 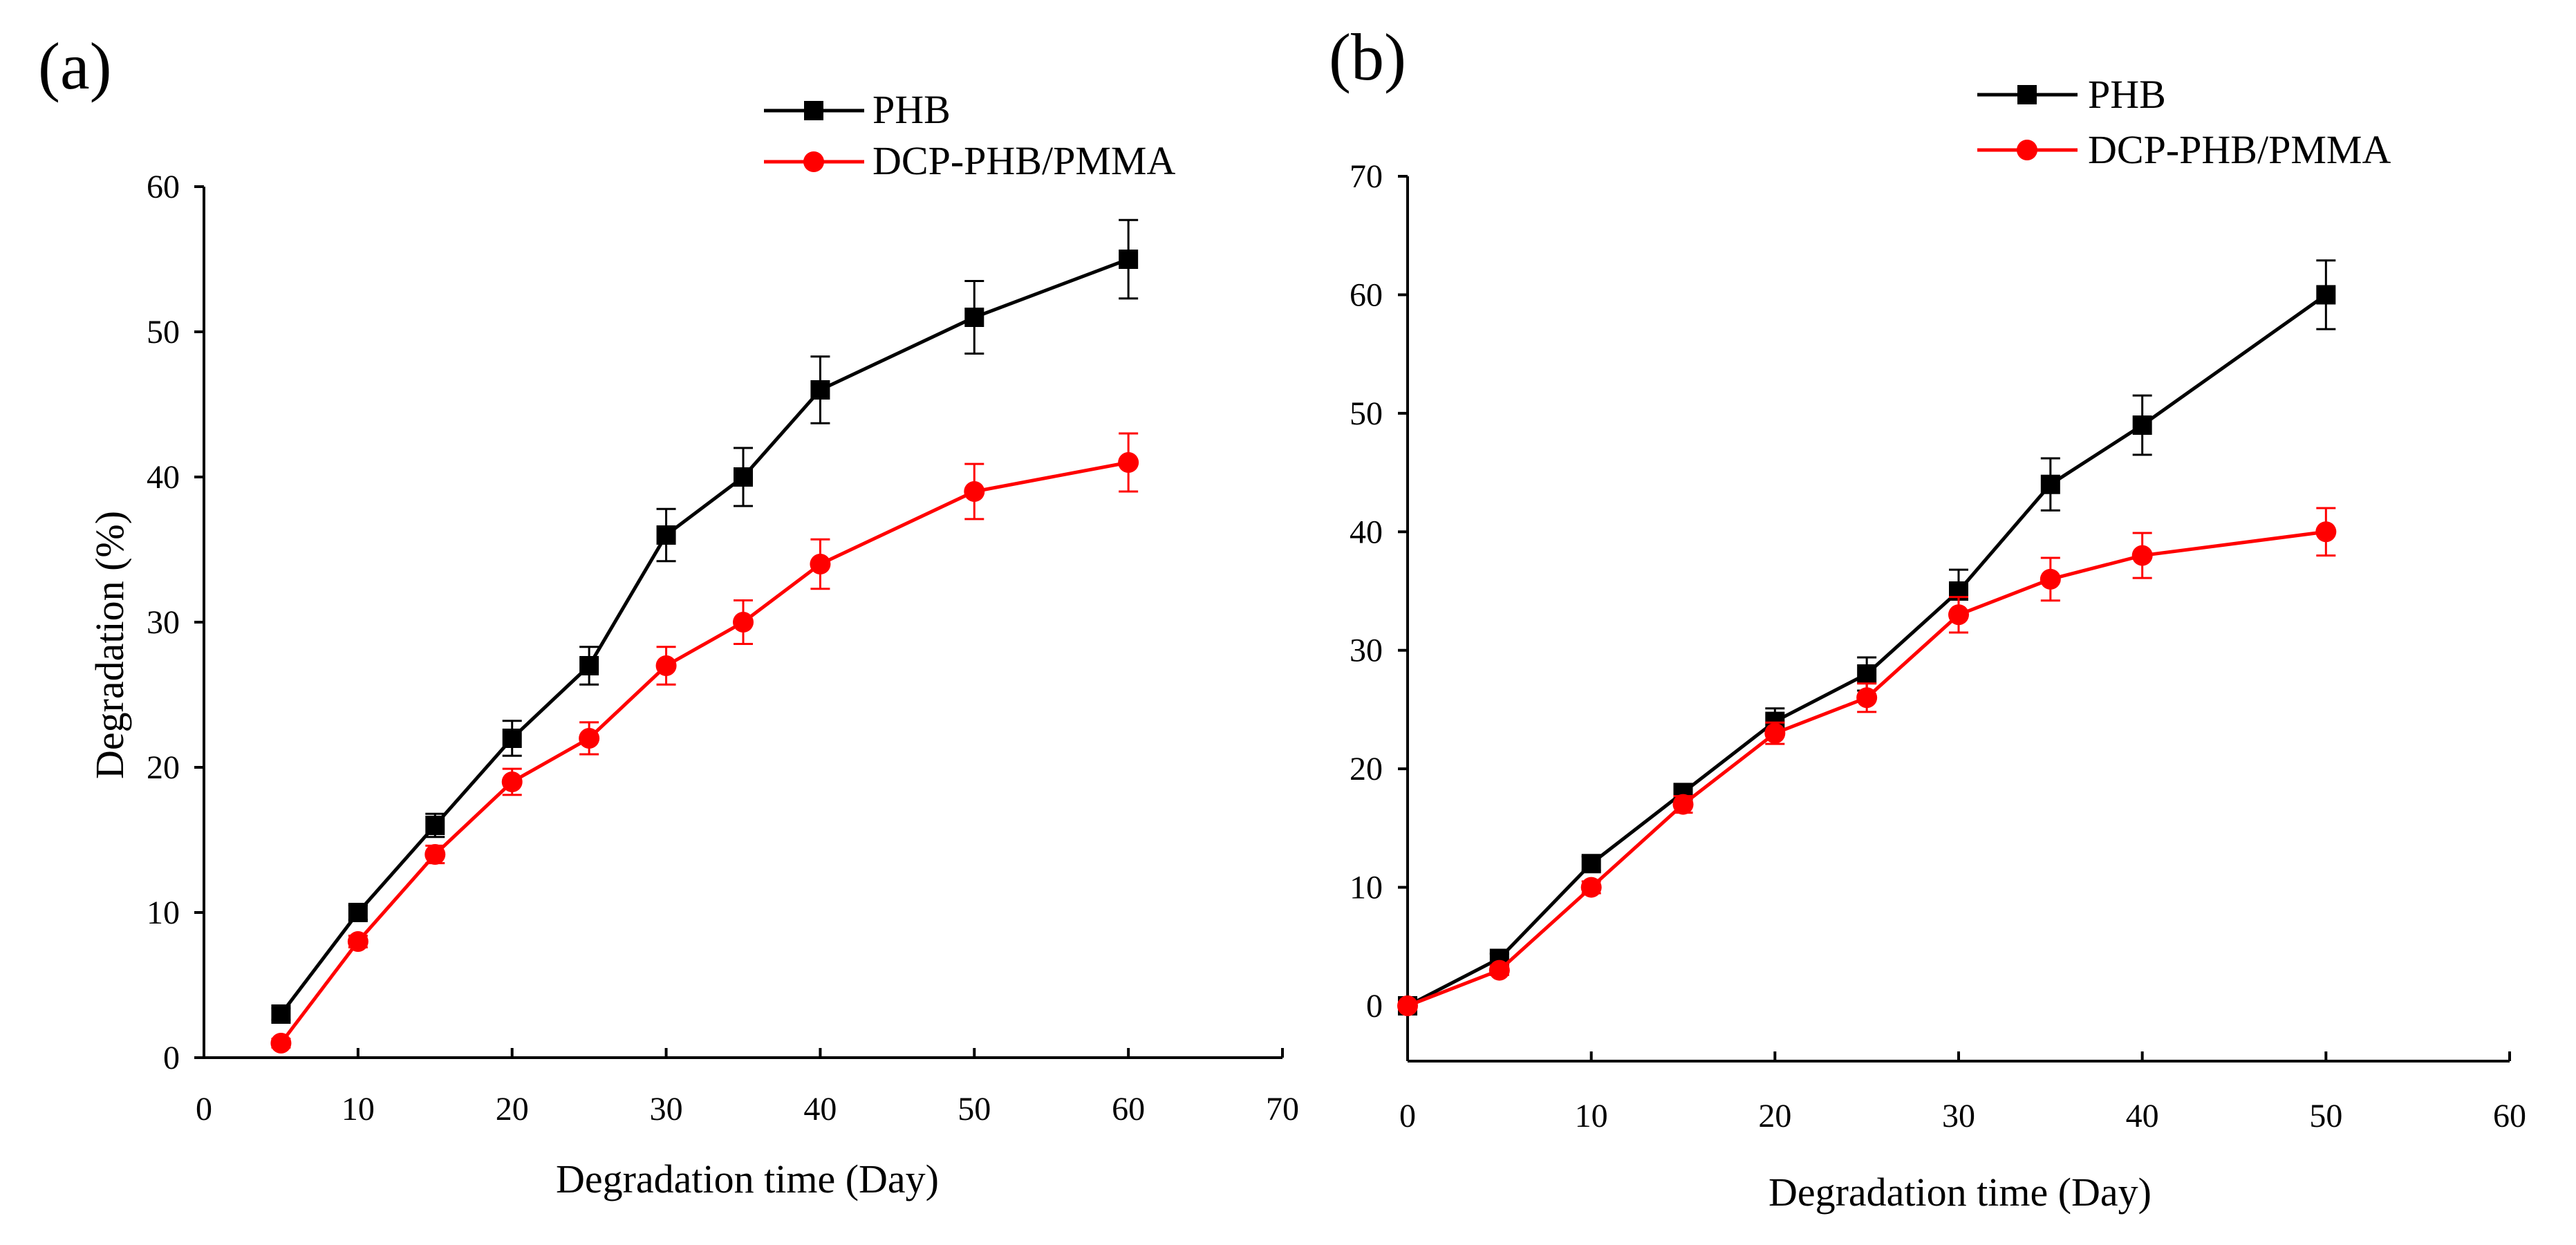 What do you see at coordinates (109, 645) in the screenshot?
I see `y-axis-title-a: Degradation (%)` at bounding box center [109, 645].